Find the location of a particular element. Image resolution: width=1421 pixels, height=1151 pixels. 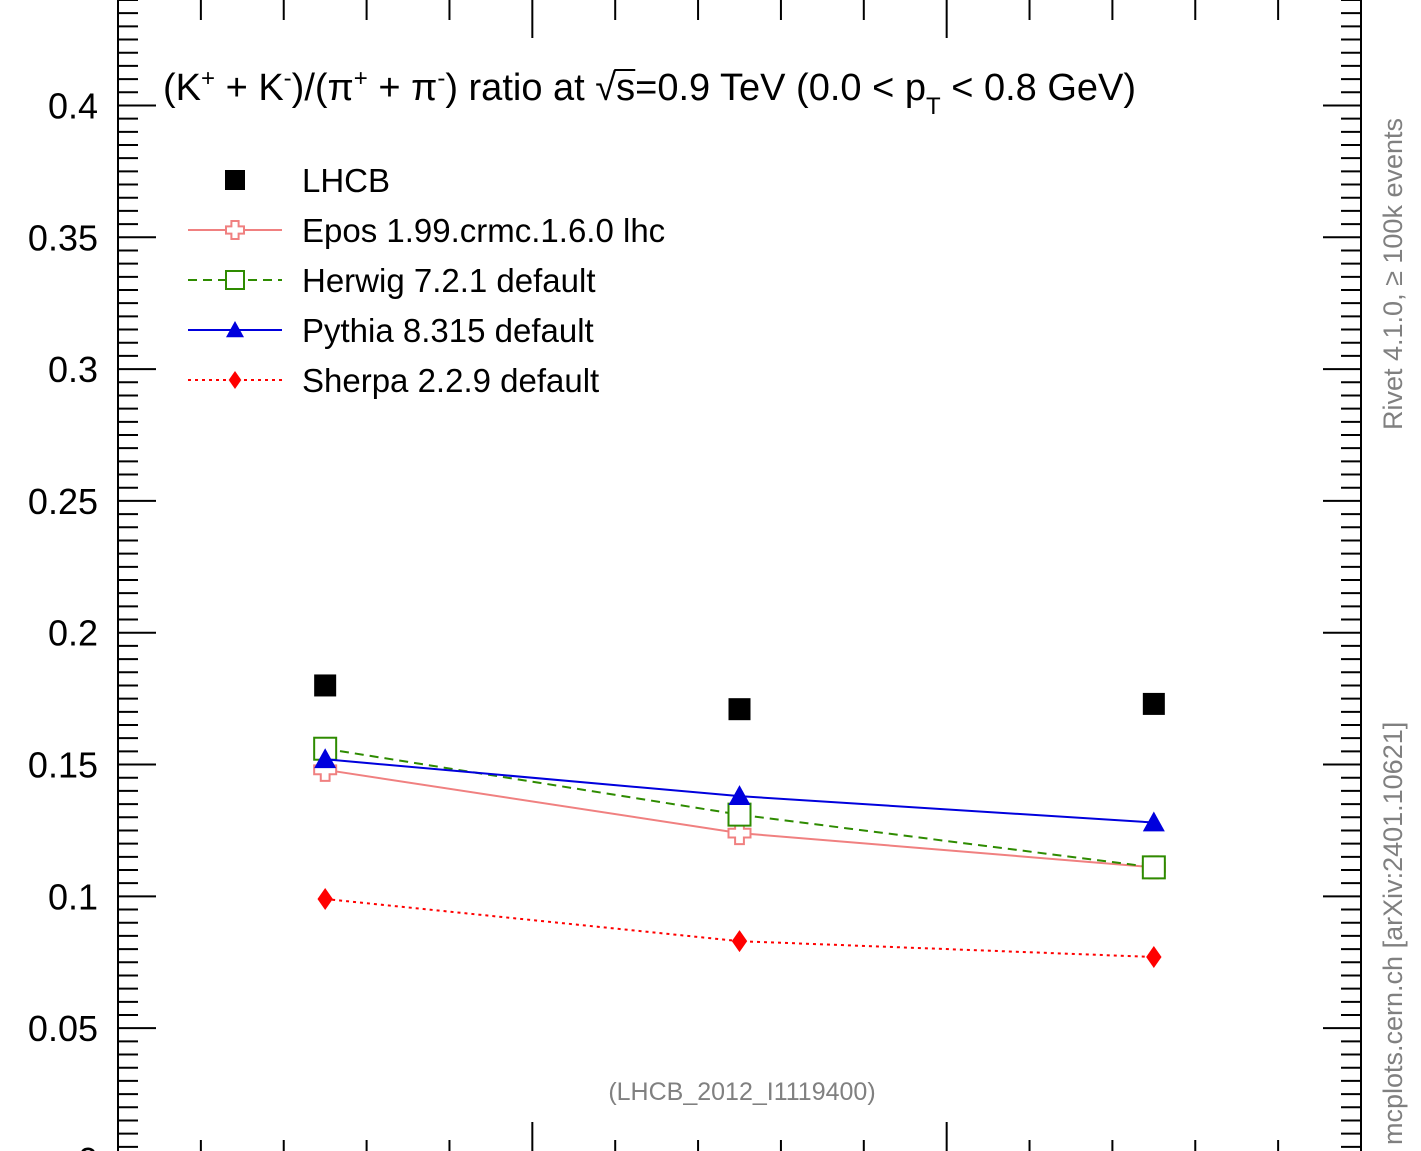

legend-label: Sherpa 2.2.9 default is located at coordinates (450, 380).